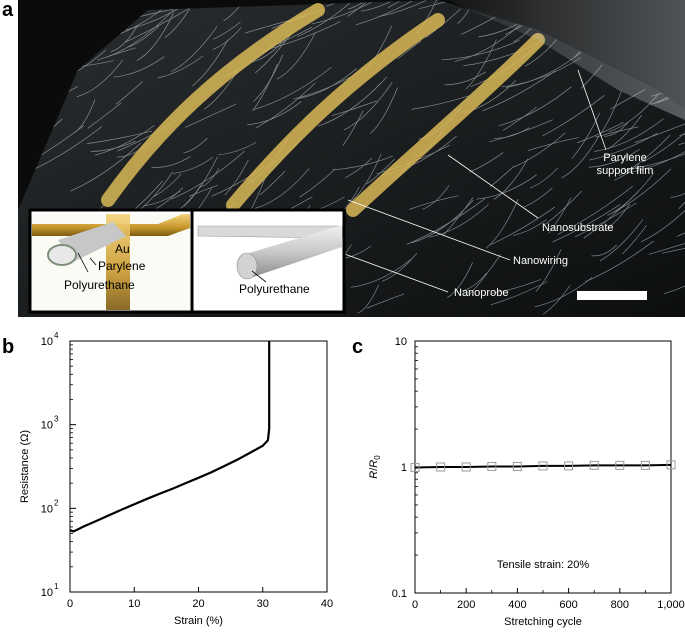 The image size is (685, 634). Describe the element at coordinates (25, 466) in the screenshot. I see `y-axis-label: Resistance (Ω)` at that location.